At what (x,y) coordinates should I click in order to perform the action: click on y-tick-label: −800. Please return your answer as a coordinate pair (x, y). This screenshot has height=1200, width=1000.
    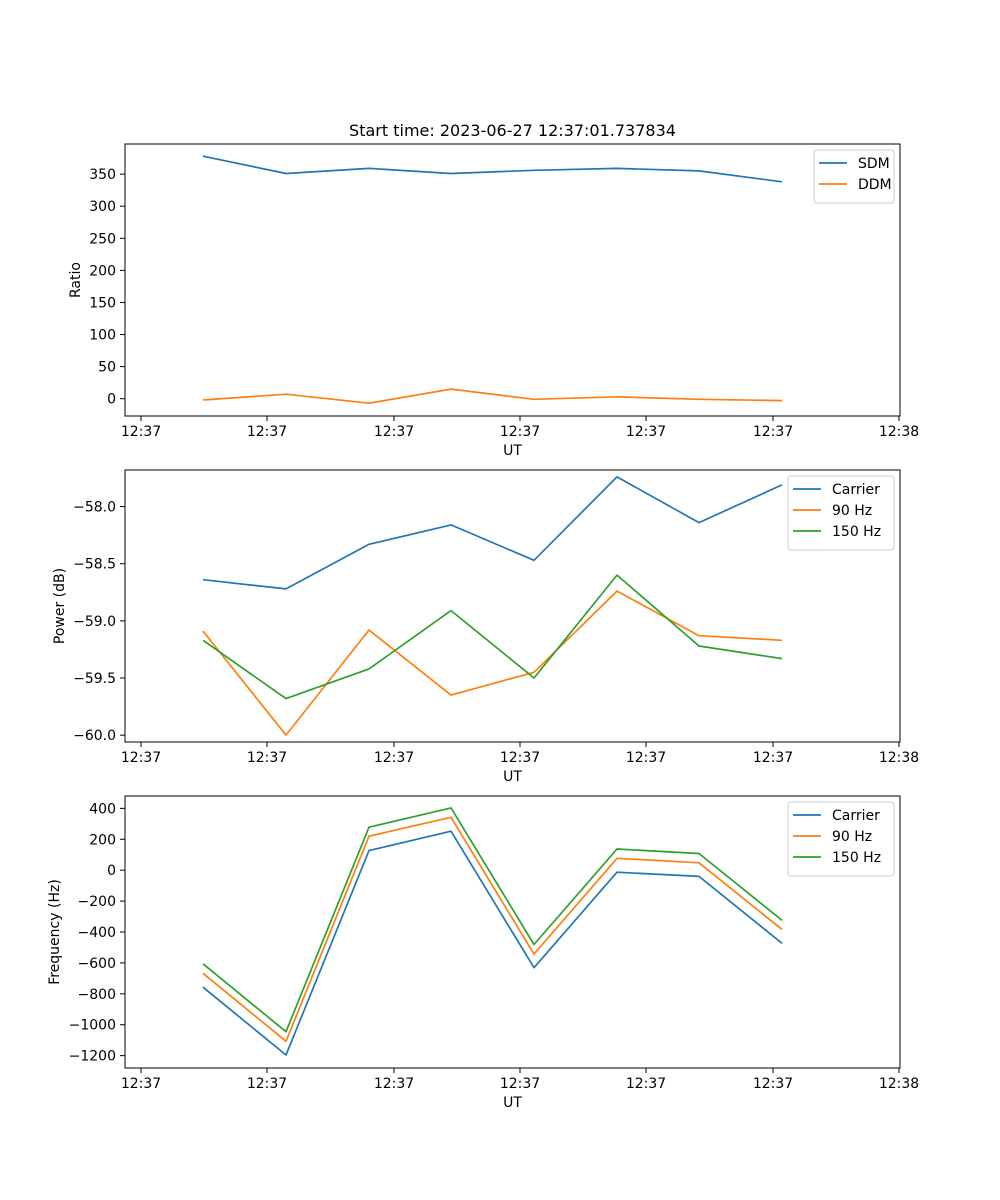
    Looking at the image, I should click on (97, 995).